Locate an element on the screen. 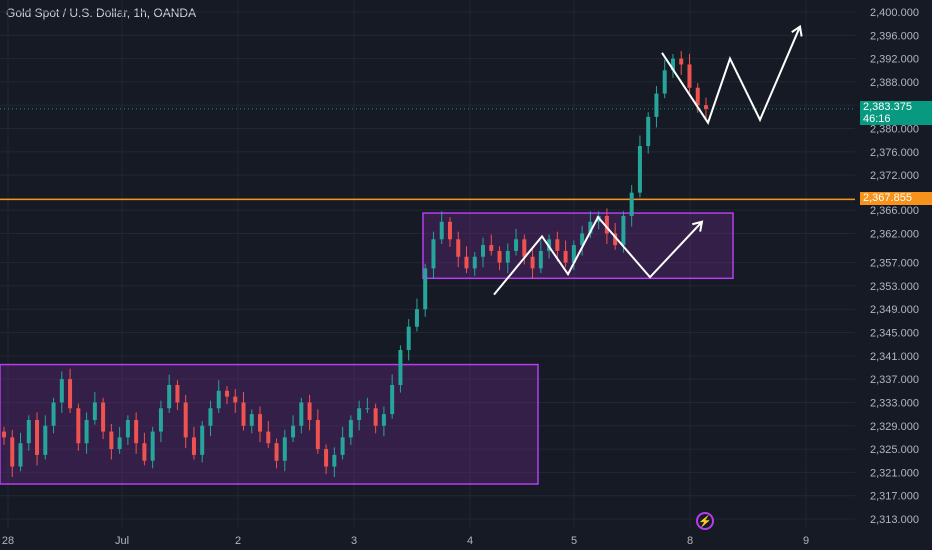 The height and width of the screenshot is (550, 932). y-tick-label: 2,372.000 is located at coordinates (894, 176).